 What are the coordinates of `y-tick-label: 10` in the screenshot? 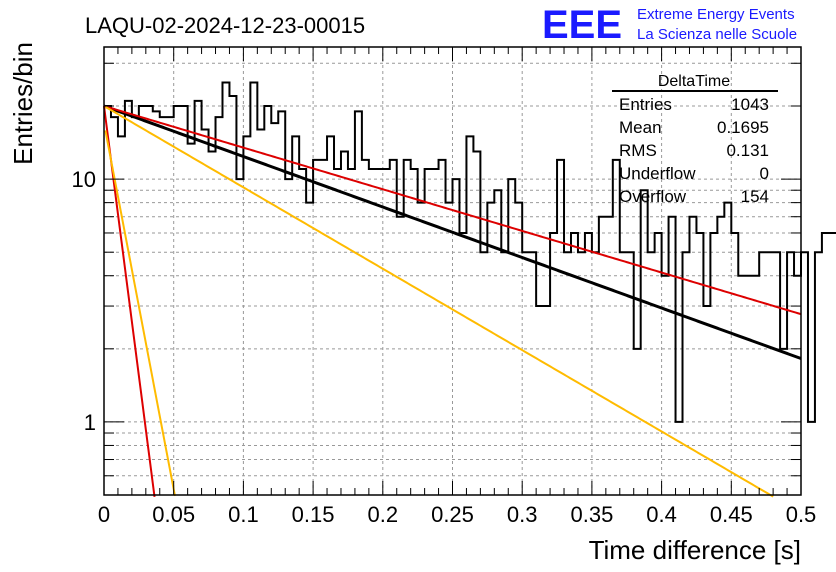 It's located at (84, 179).